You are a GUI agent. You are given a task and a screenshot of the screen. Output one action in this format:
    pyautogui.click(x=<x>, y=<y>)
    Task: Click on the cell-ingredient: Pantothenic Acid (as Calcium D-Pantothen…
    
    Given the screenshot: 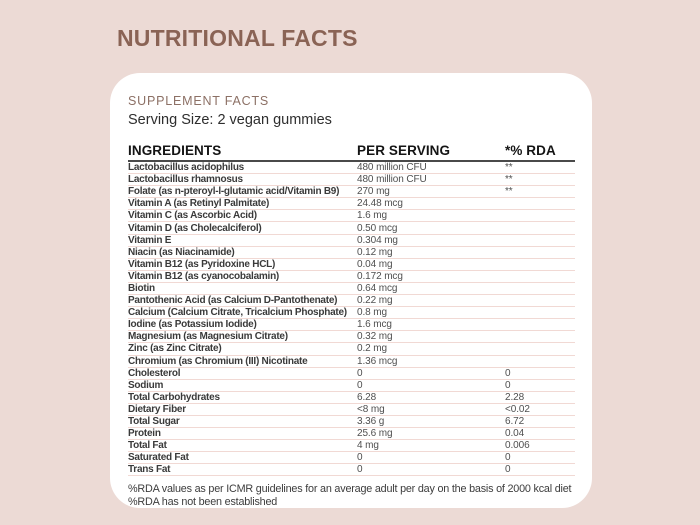 What is the action you would take?
    pyautogui.click(x=233, y=301)
    